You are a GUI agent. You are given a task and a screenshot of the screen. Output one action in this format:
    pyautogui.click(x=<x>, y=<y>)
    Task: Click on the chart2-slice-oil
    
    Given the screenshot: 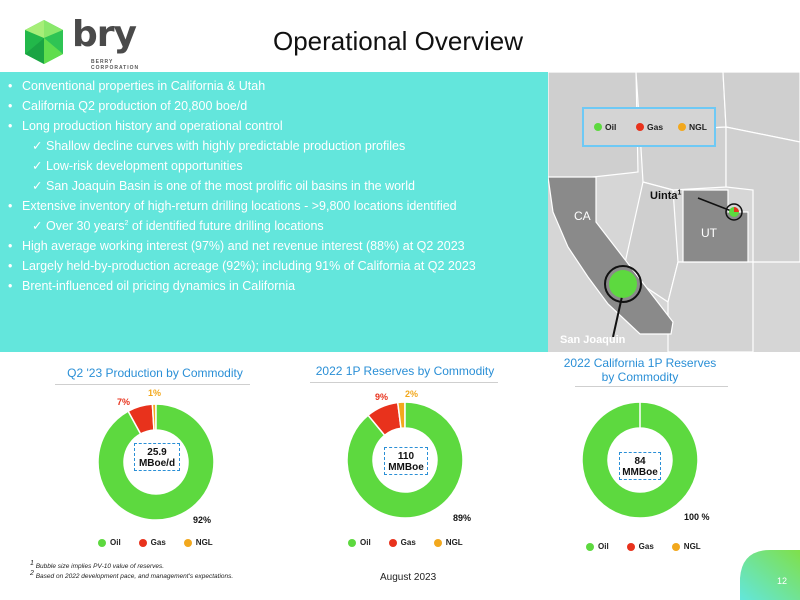 What is the action you would take?
    pyautogui.click(x=405, y=460)
    